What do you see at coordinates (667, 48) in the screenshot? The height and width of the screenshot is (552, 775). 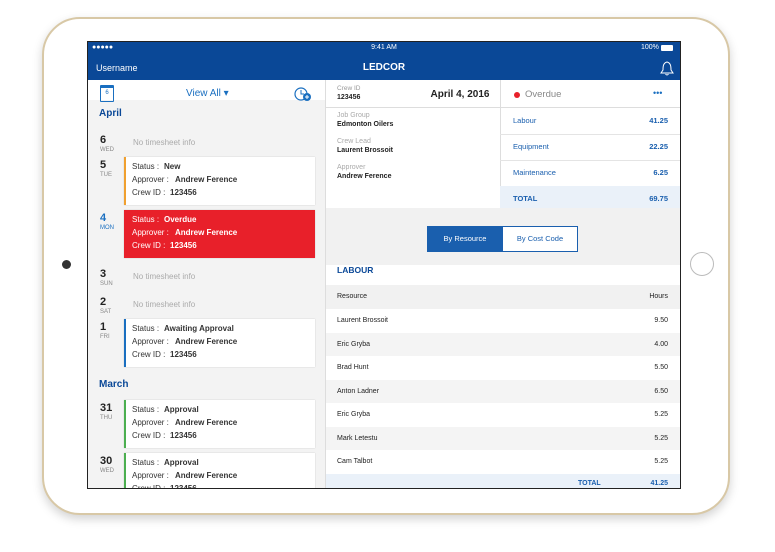 I see `battery-icon` at bounding box center [667, 48].